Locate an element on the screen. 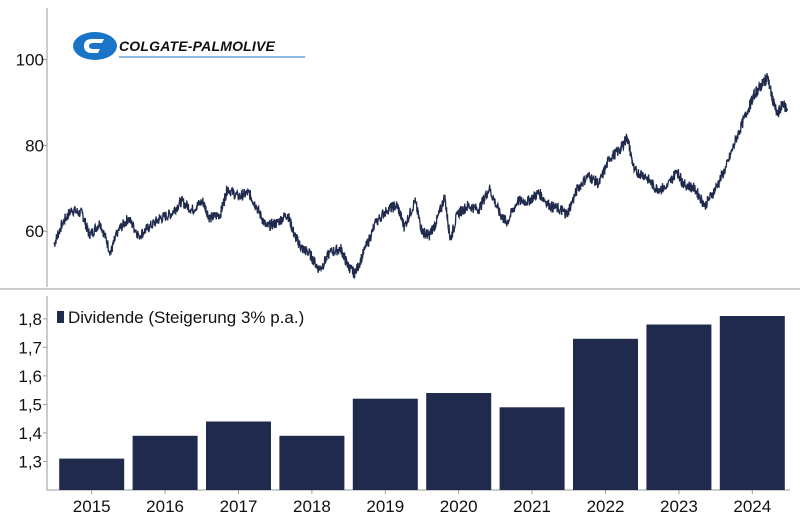  legend-label: Dividende (Steigerung 3% p.a.) is located at coordinates (186, 317).